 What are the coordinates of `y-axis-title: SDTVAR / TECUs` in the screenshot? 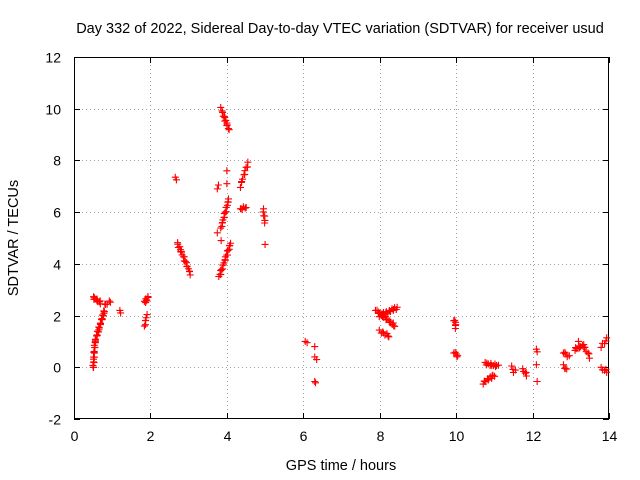 It's located at (14, 238).